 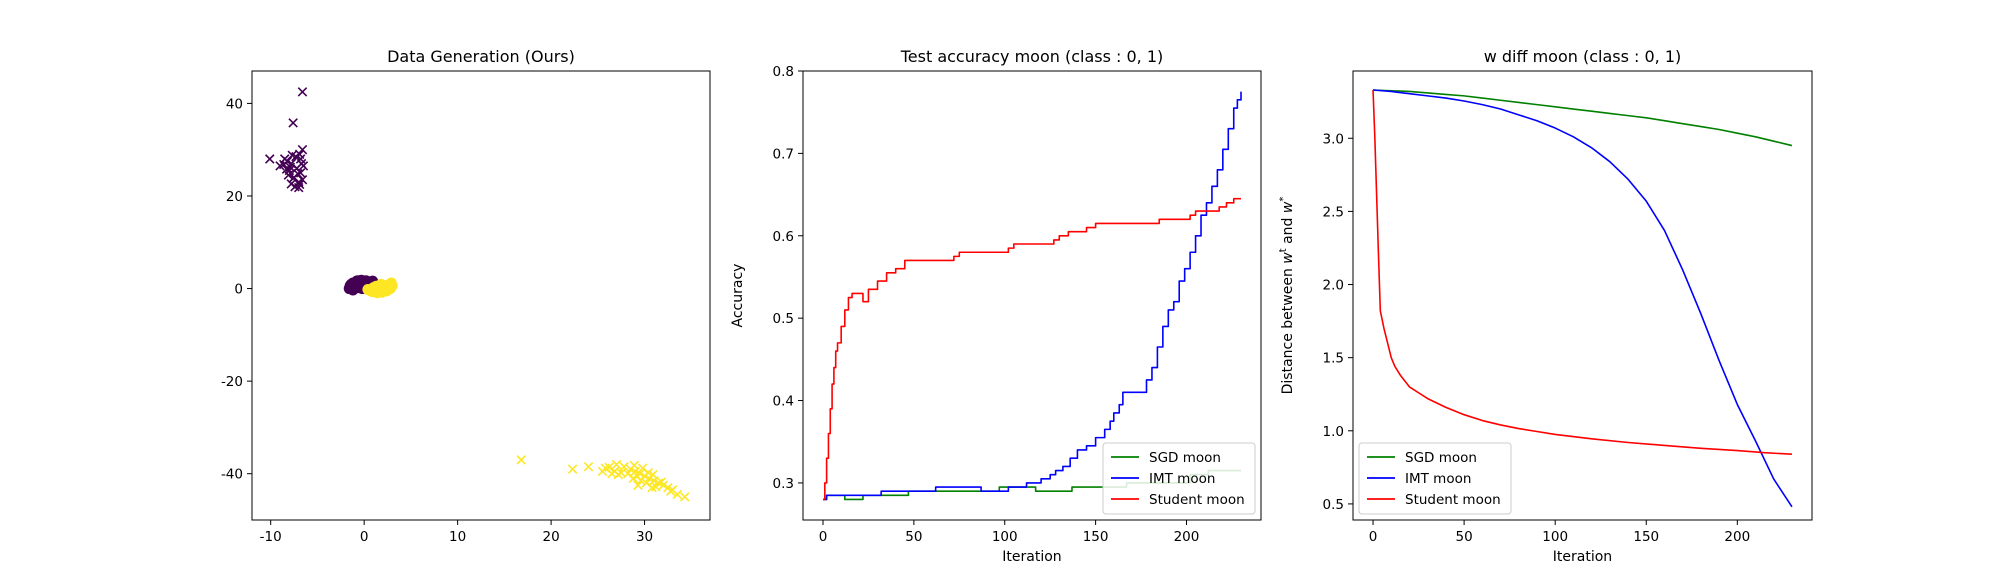 I want to click on y-tick-label: 20, so click(x=234, y=197).